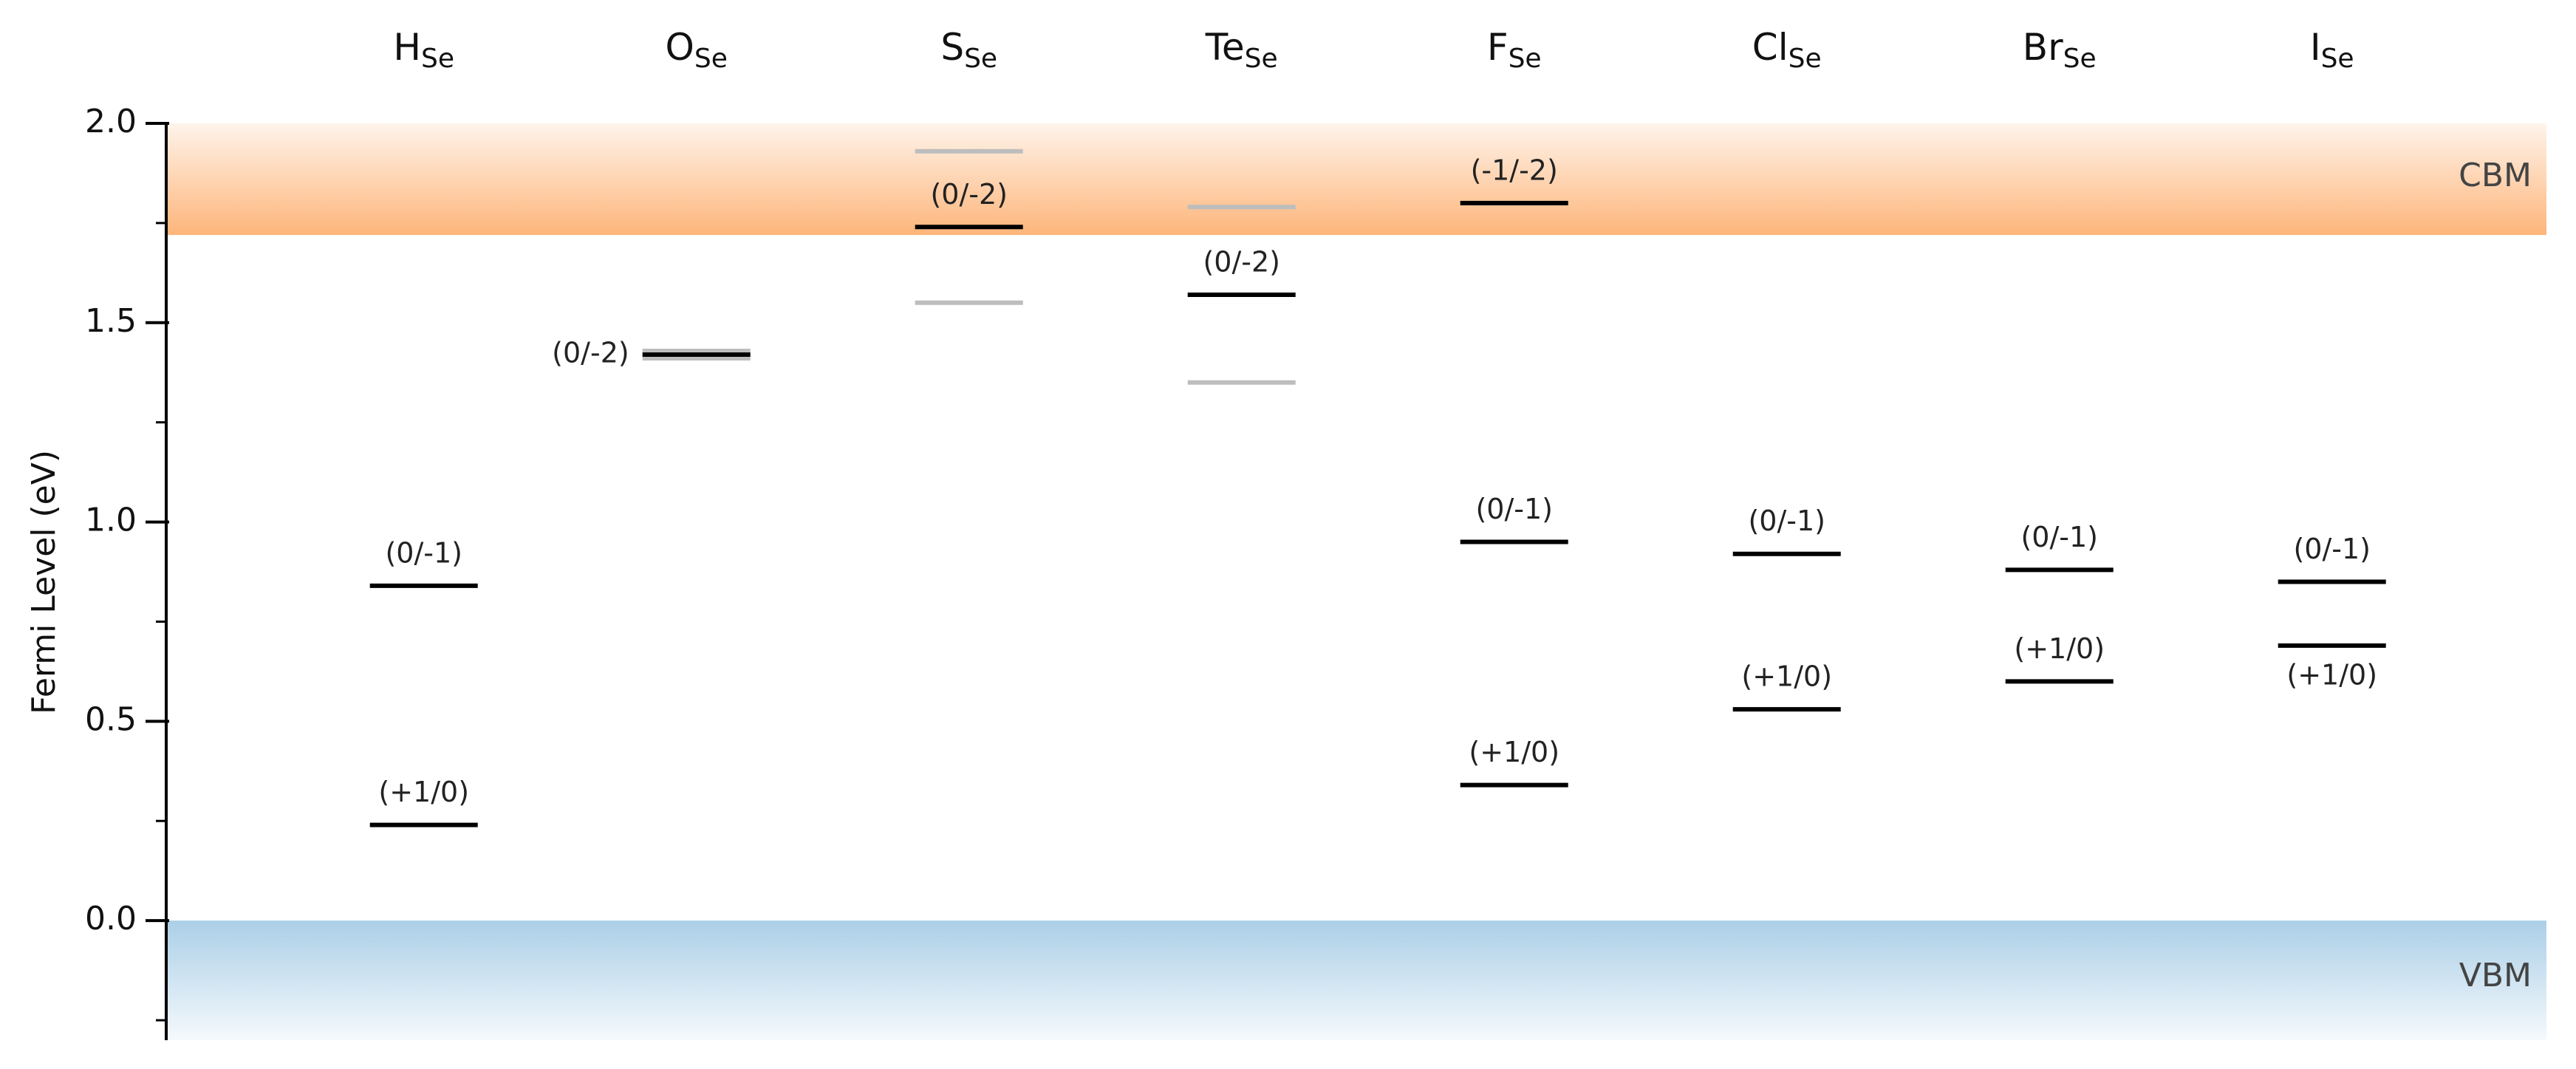  Describe the element at coordinates (111, 719) in the screenshot. I see `y-tick-label: 0.5` at that location.